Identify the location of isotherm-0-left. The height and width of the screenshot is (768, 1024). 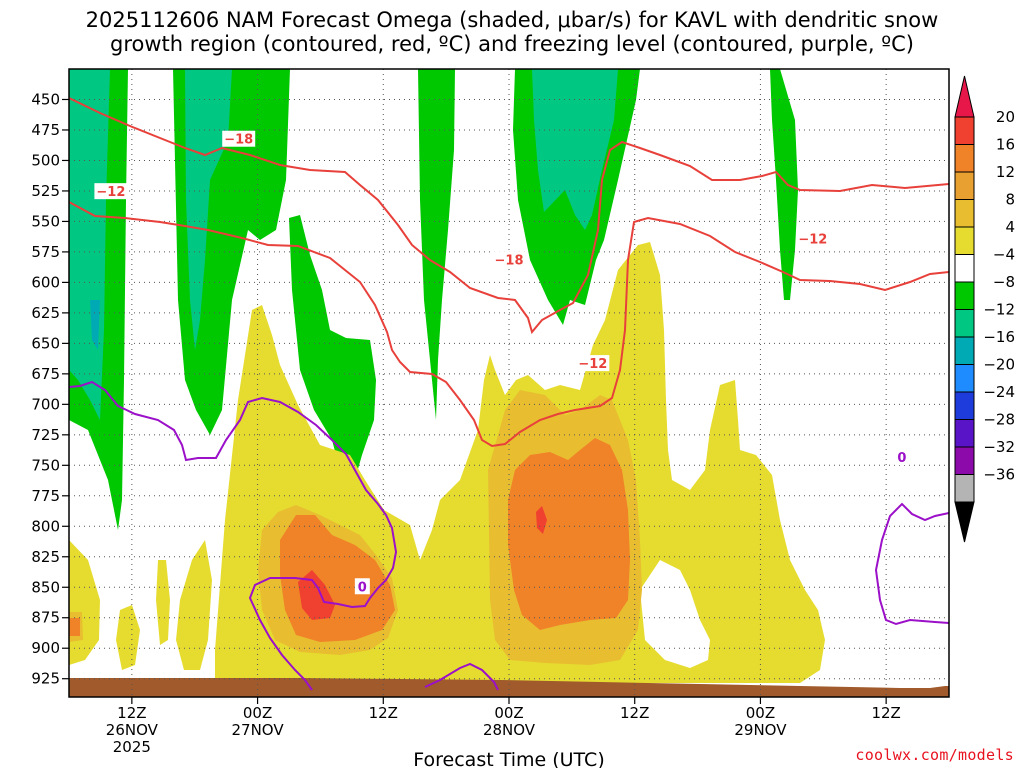
(233, 535).